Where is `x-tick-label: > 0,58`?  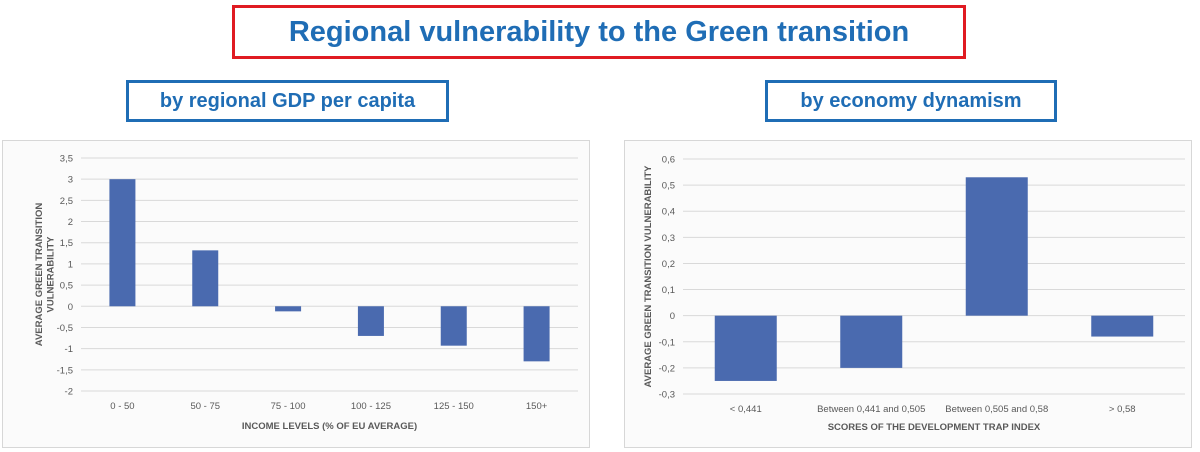
x-tick-label: > 0,58 is located at coordinates (1122, 409).